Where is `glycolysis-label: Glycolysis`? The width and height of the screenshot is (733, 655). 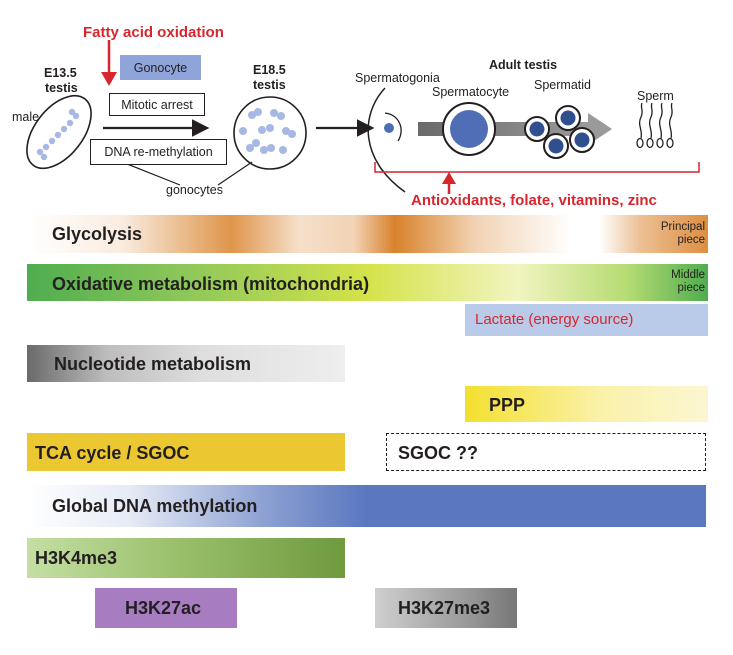
glycolysis-label: Glycolysis is located at coordinates (97, 234).